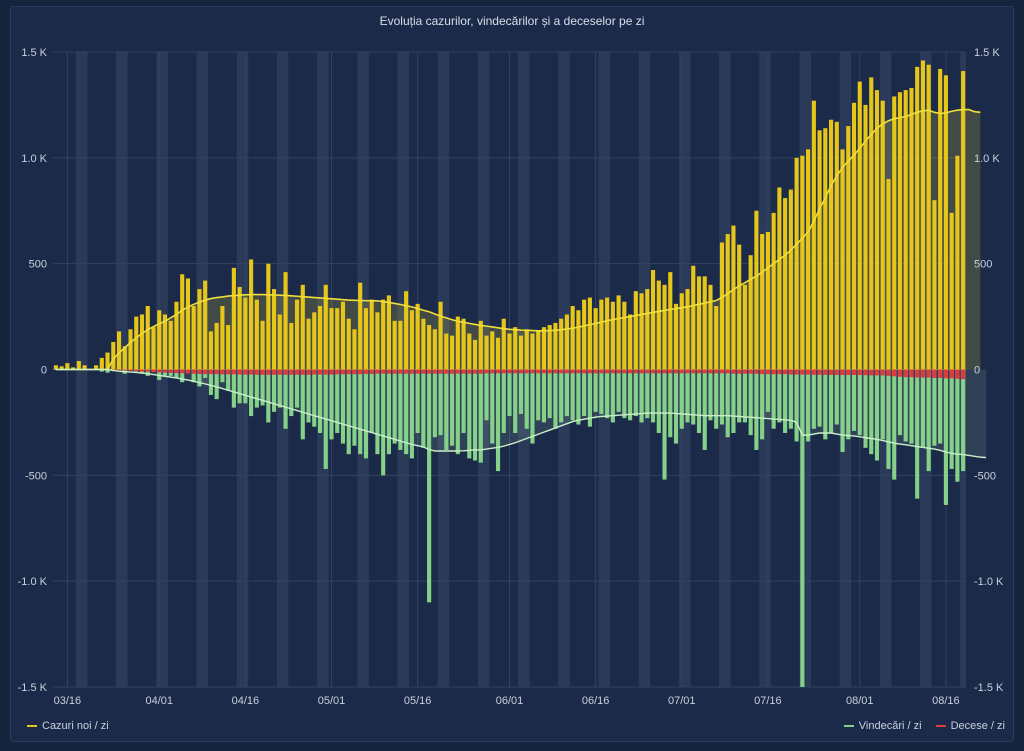 This screenshot has width=1024, height=751. Describe the element at coordinates (34, 159) in the screenshot. I see `y-tick-label-left: 1.0 K` at that location.